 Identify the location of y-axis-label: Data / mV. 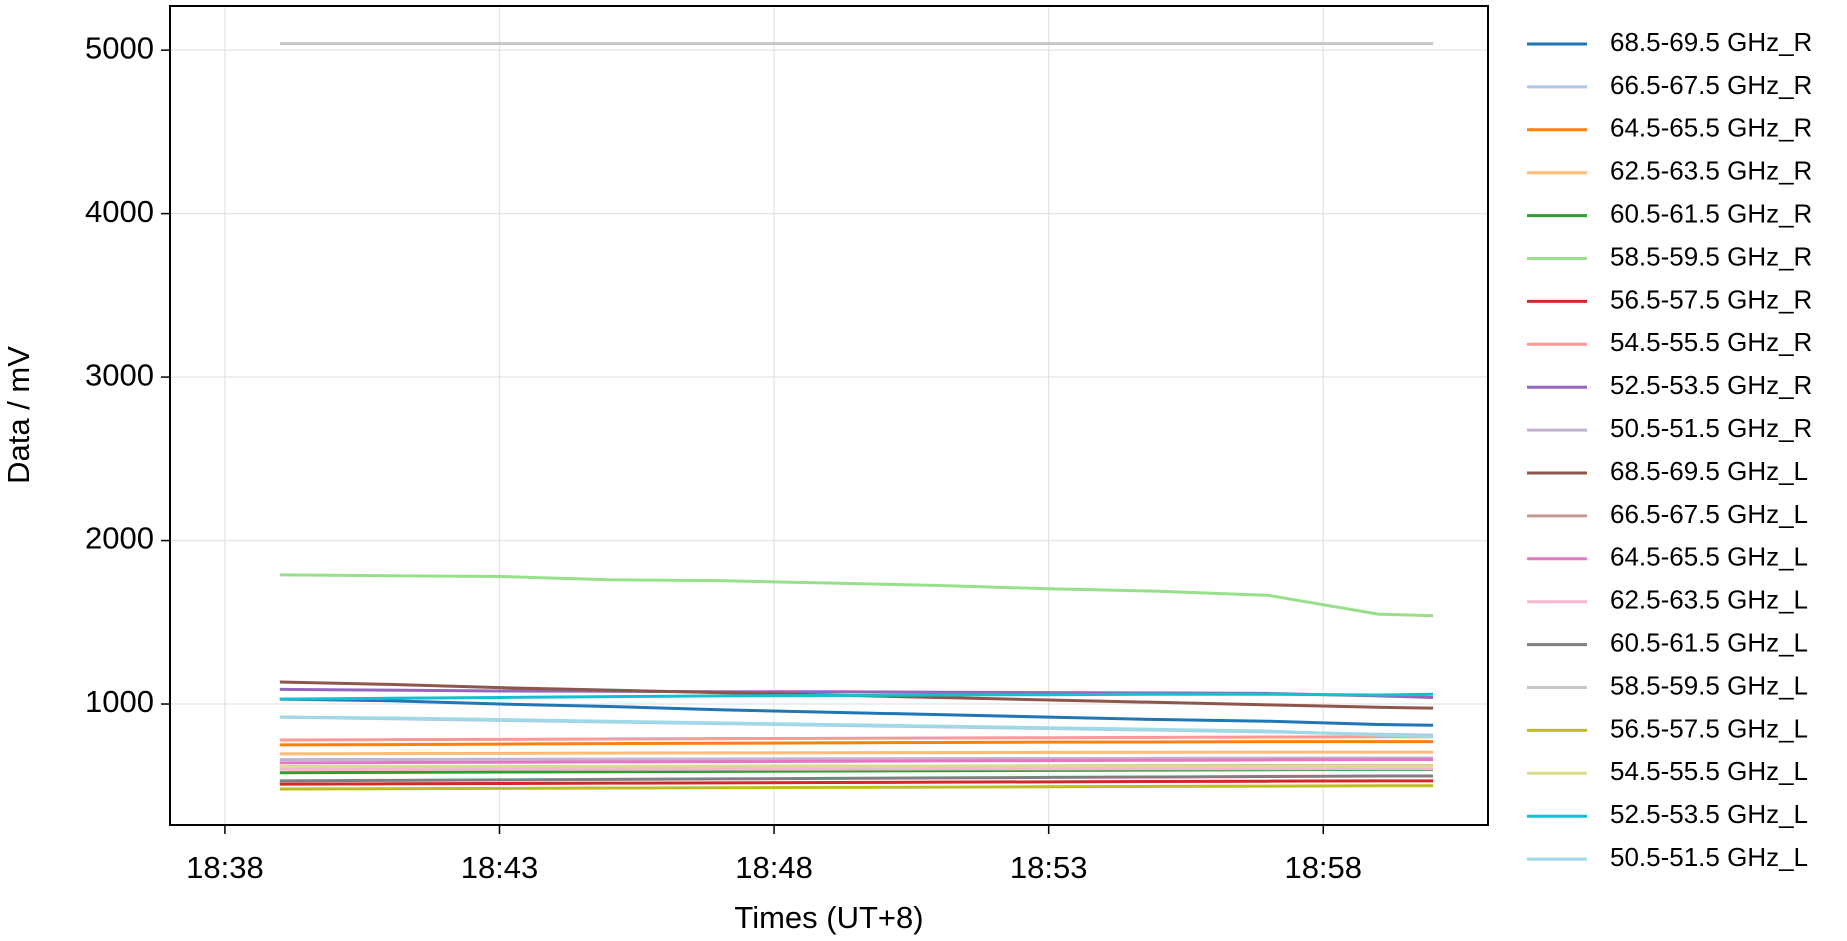
(18, 415).